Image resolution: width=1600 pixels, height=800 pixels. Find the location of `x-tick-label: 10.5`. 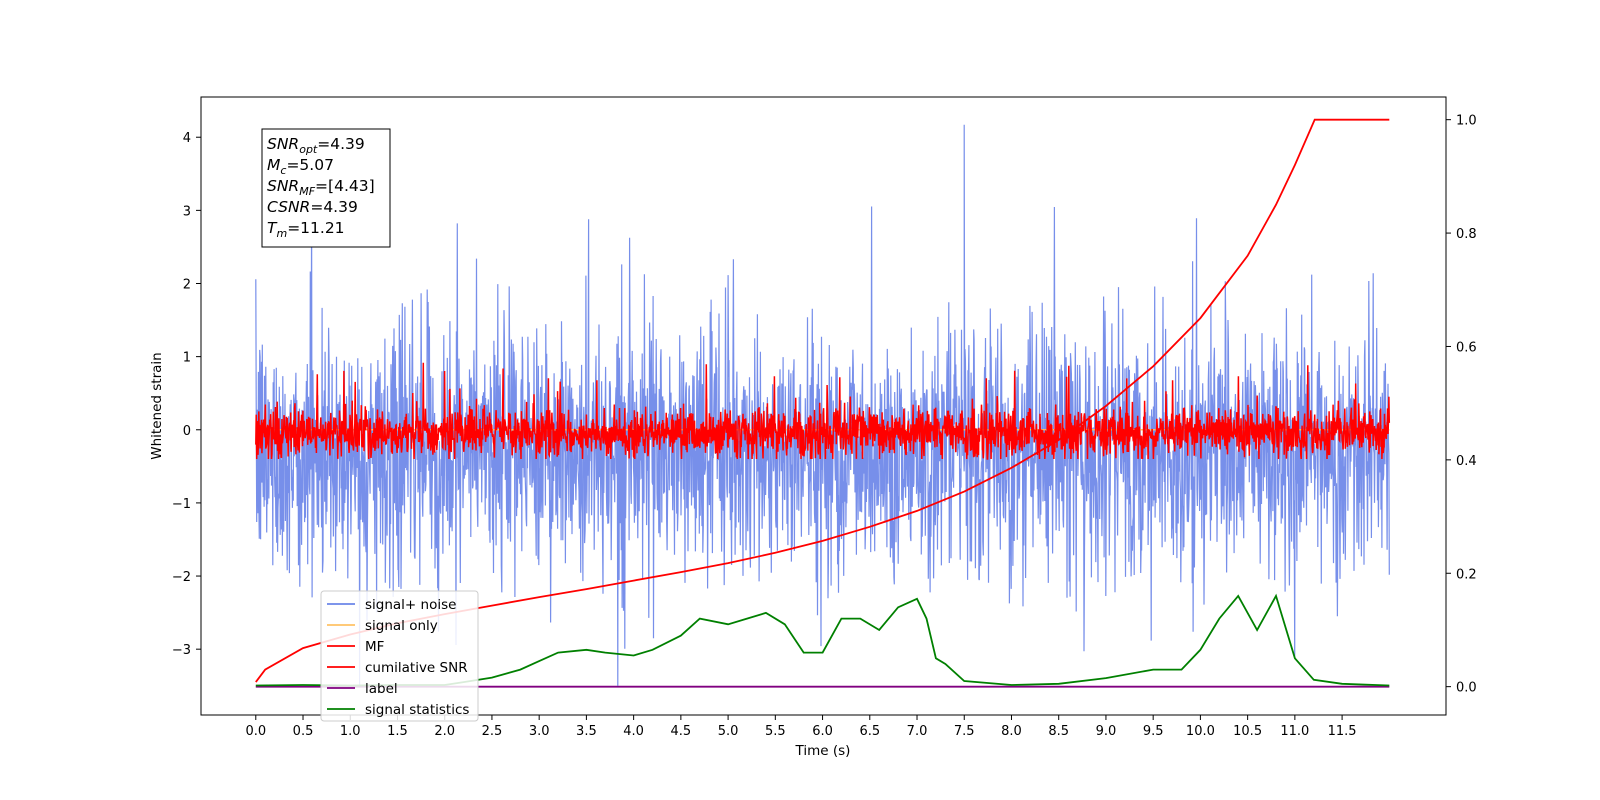

x-tick-label: 10.5 is located at coordinates (1247, 731).